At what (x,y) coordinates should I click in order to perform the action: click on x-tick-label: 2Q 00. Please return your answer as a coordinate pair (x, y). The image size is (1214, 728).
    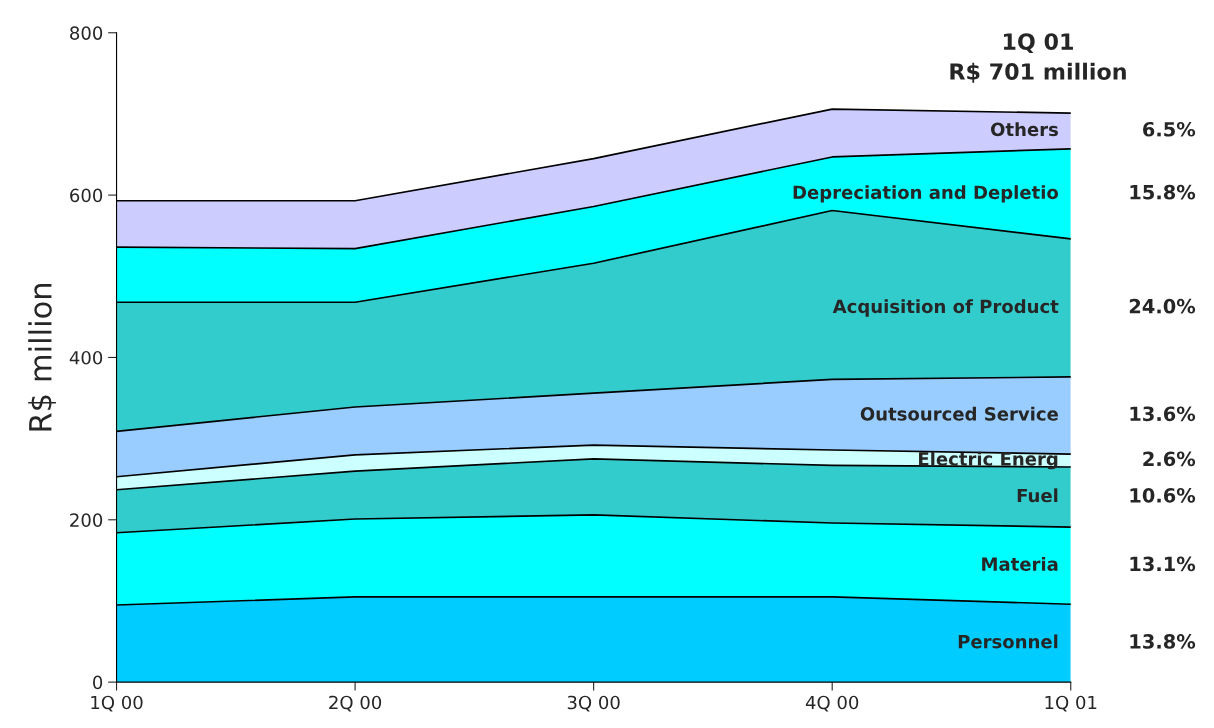
    Looking at the image, I should click on (355, 703).